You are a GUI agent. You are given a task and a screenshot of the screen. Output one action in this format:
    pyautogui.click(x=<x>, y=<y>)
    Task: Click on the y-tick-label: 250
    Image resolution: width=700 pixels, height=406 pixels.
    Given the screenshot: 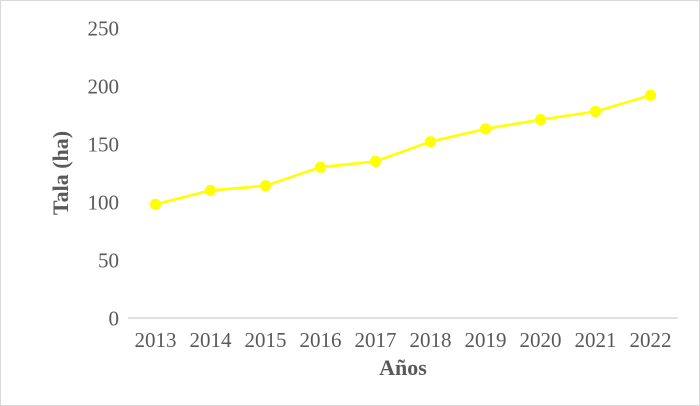 What is the action you would take?
    pyautogui.click(x=104, y=29)
    